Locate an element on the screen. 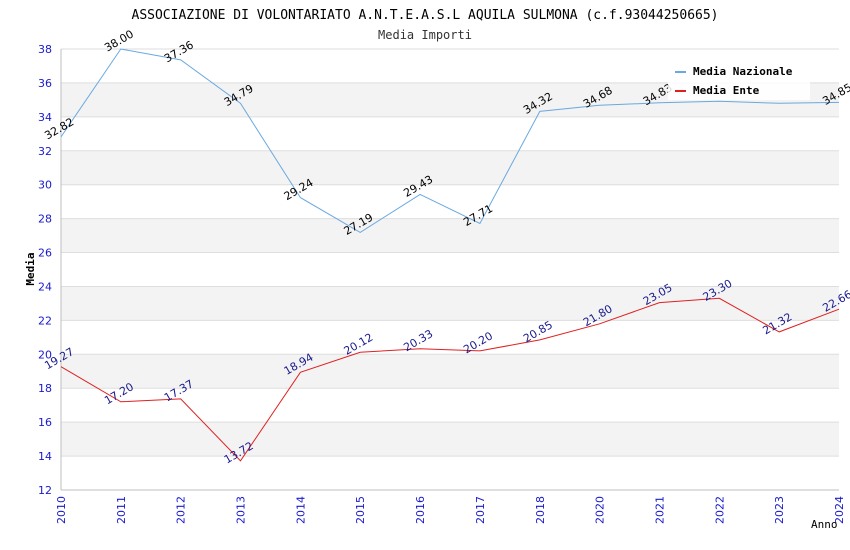 The height and width of the screenshot is (550, 850). x-tick-label: 2010 is located at coordinates (61, 510).